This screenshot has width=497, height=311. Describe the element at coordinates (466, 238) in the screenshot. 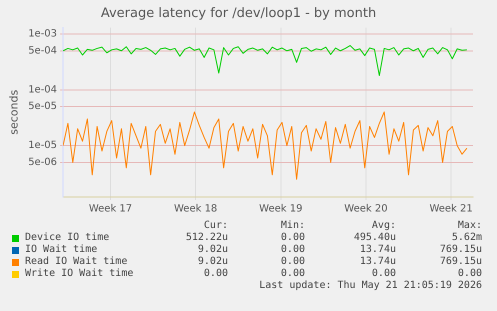

I see `text: 5.62m` at that location.